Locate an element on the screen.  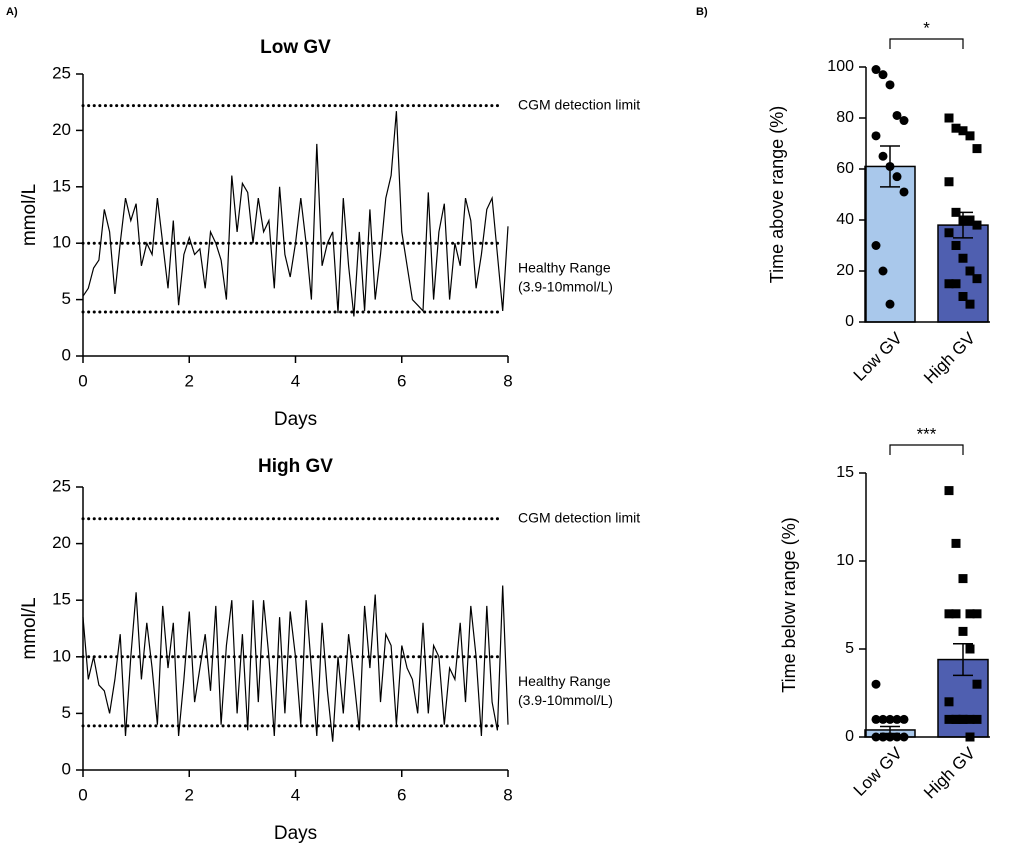
x-tick-label: 6 is located at coordinates (401, 380).